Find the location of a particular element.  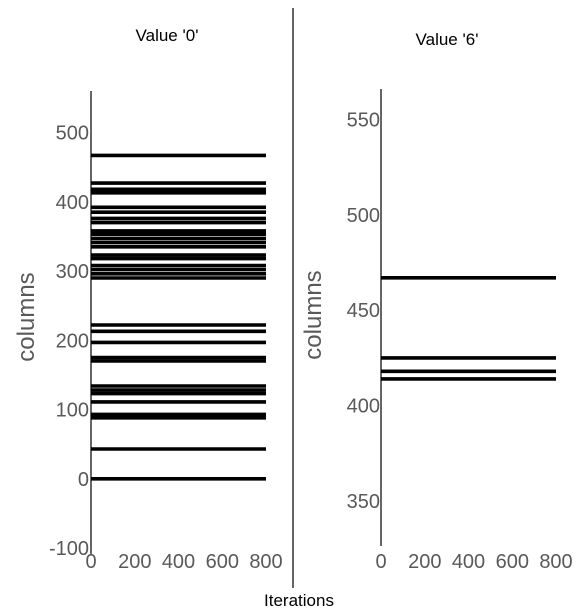

y-tick-label: 350 is located at coordinates (363, 502).